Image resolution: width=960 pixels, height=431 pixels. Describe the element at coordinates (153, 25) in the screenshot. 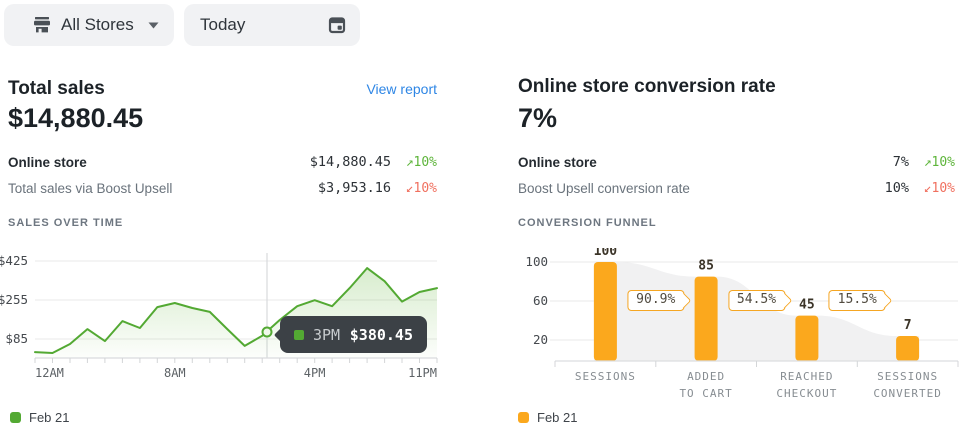

I see `chevron-down-icon` at that location.